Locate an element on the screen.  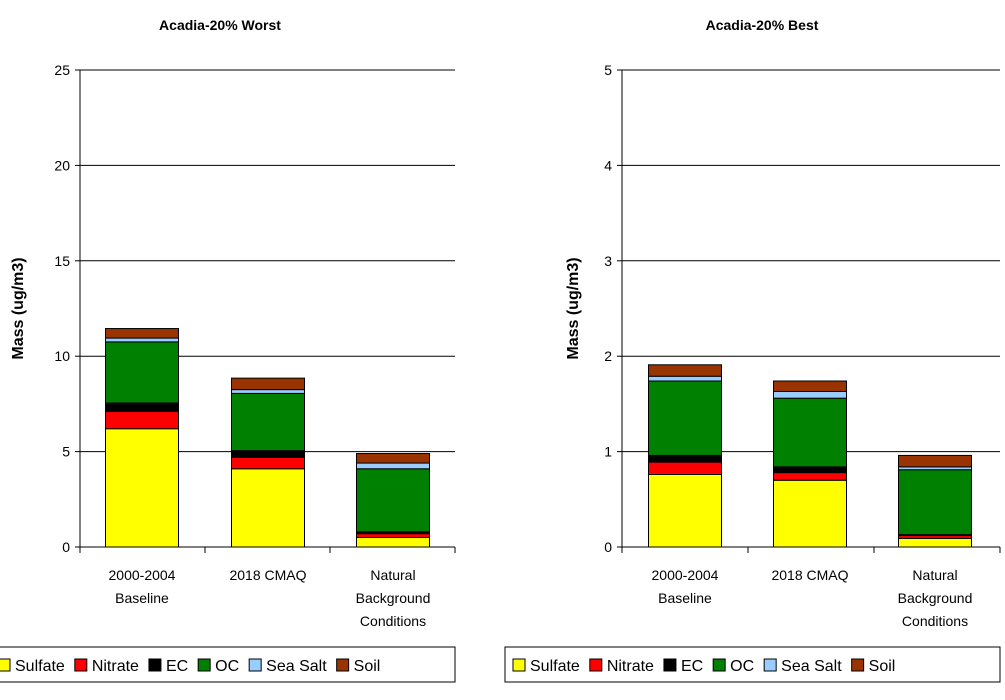
y-tick-label: 1 is located at coordinates (608, 452).